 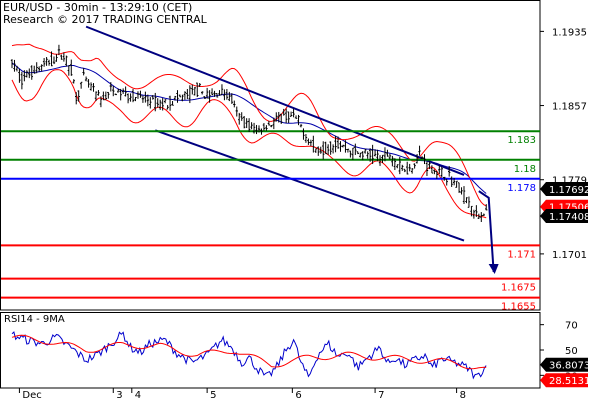 I want to click on price-tag-high-box, so click(x=564, y=189).